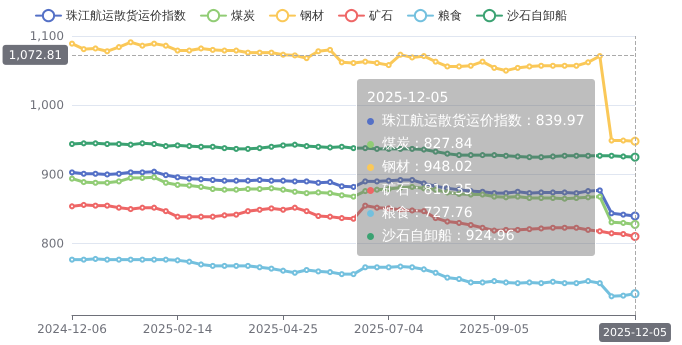 This screenshot has height=345, width=682. I want to click on annotation: 2025-12-05, so click(407, 98).